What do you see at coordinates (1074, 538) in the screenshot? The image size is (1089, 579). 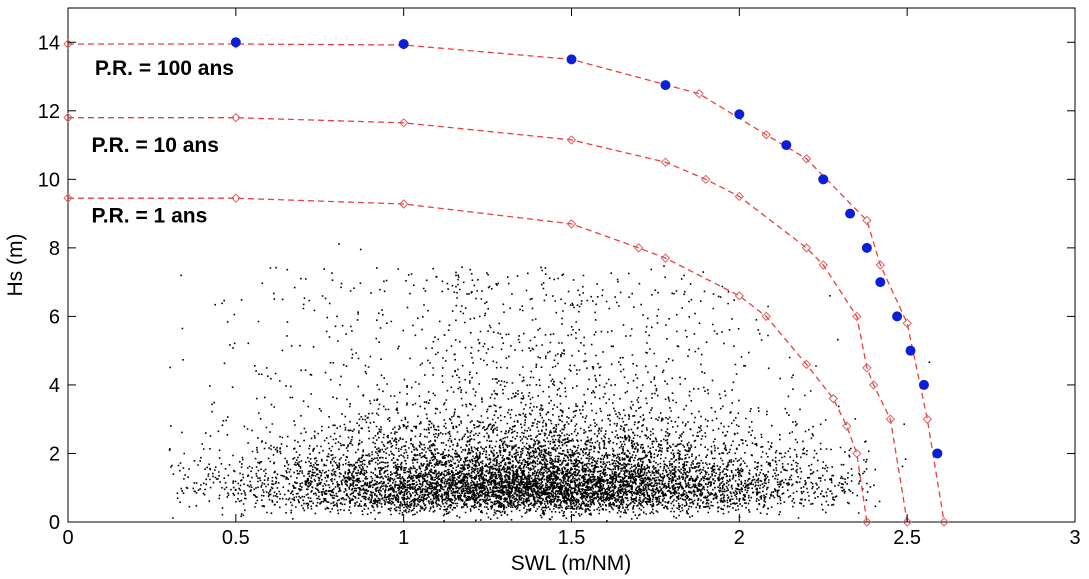 I see `x-tick-label: 3` at bounding box center [1074, 538].